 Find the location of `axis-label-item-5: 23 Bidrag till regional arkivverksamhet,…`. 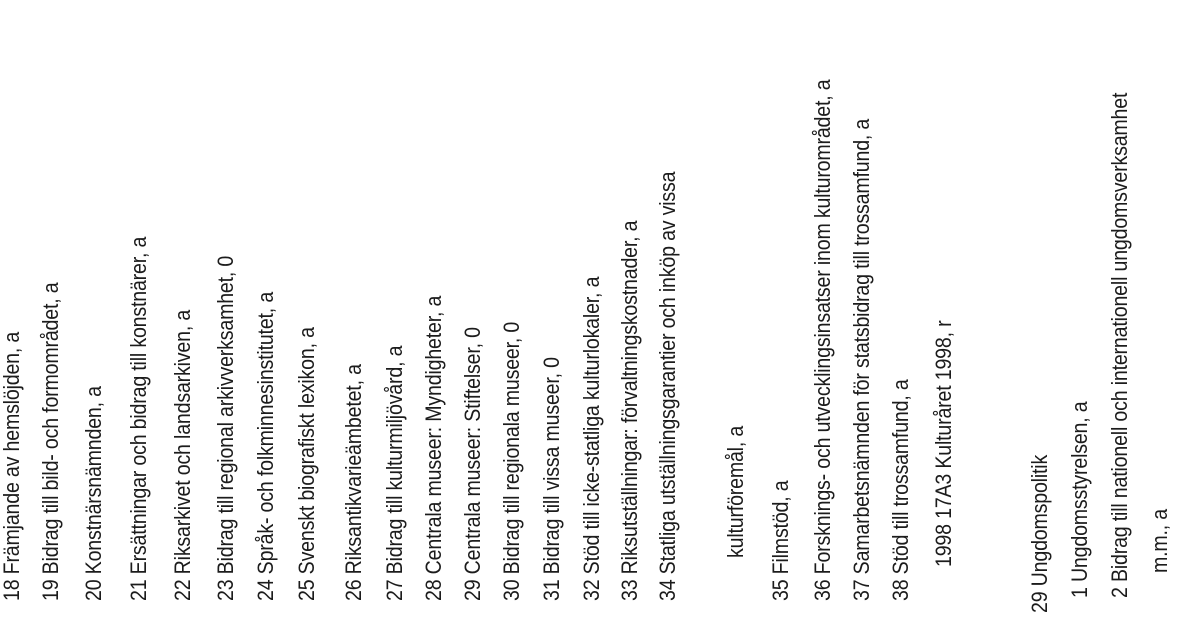

axis-label-item-5: 23 Bidrag till regional arkivverksamhet,… is located at coordinates (225, 428).